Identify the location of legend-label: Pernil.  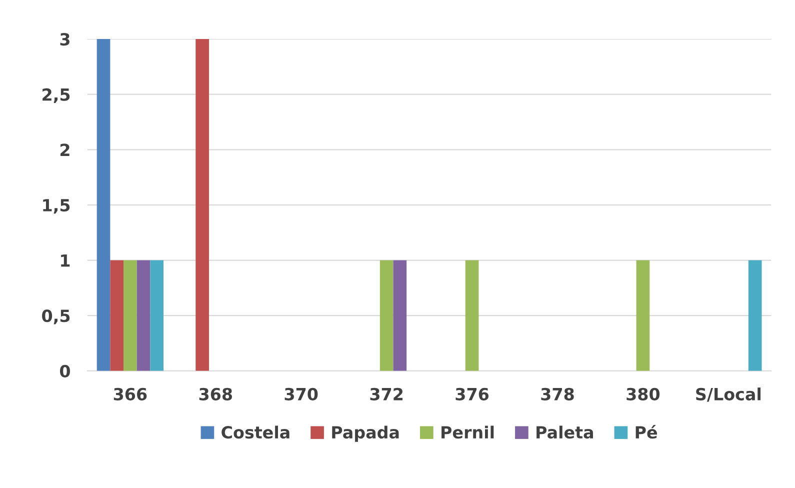
(468, 432).